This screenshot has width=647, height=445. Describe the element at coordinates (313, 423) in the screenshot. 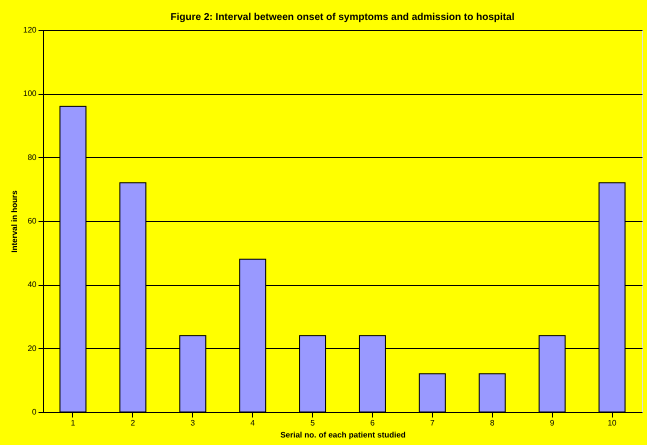

I see `x-tick-label: 5` at that location.